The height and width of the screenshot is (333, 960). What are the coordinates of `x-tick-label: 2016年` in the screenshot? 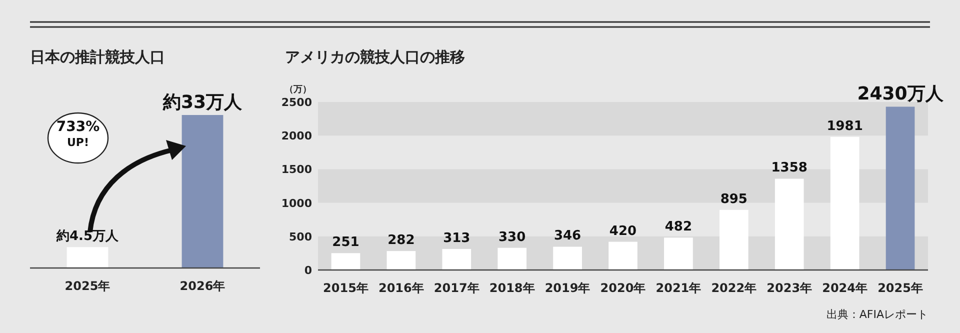 It's located at (401, 288).